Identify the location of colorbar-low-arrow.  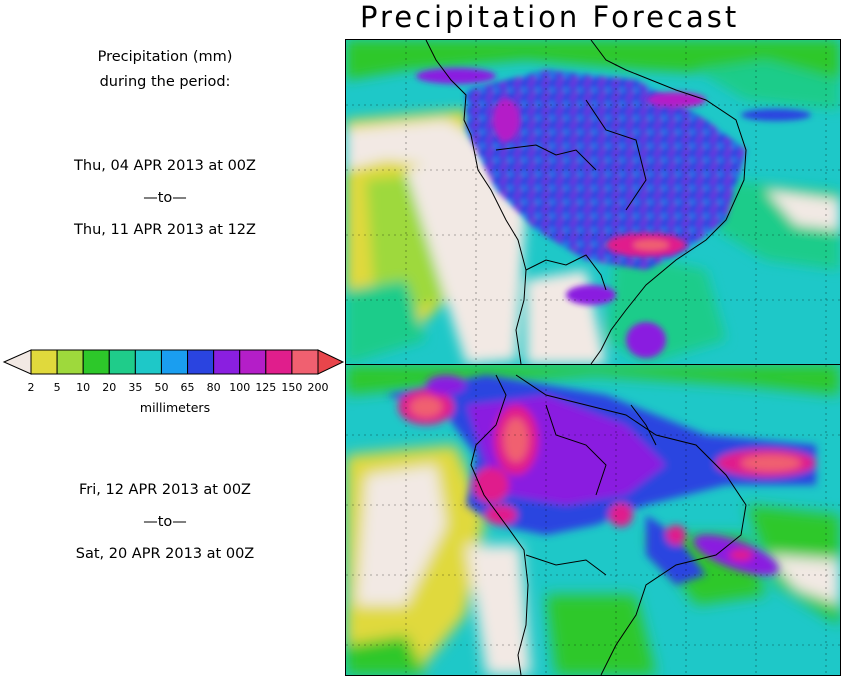
(17, 362).